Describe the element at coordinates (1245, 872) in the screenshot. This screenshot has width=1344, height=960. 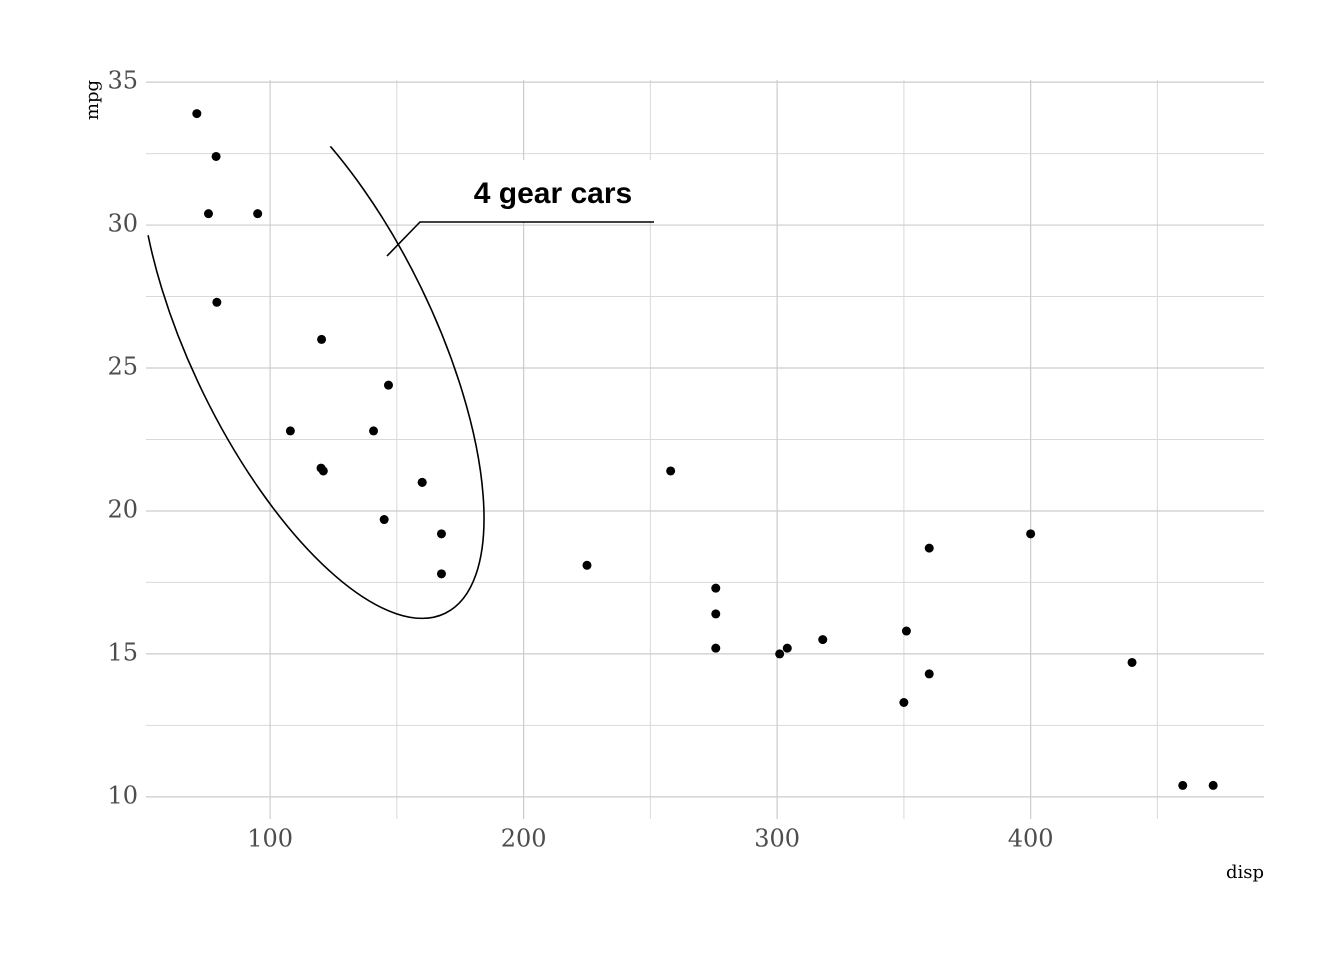
I see `x-axis-title: disp` at that location.